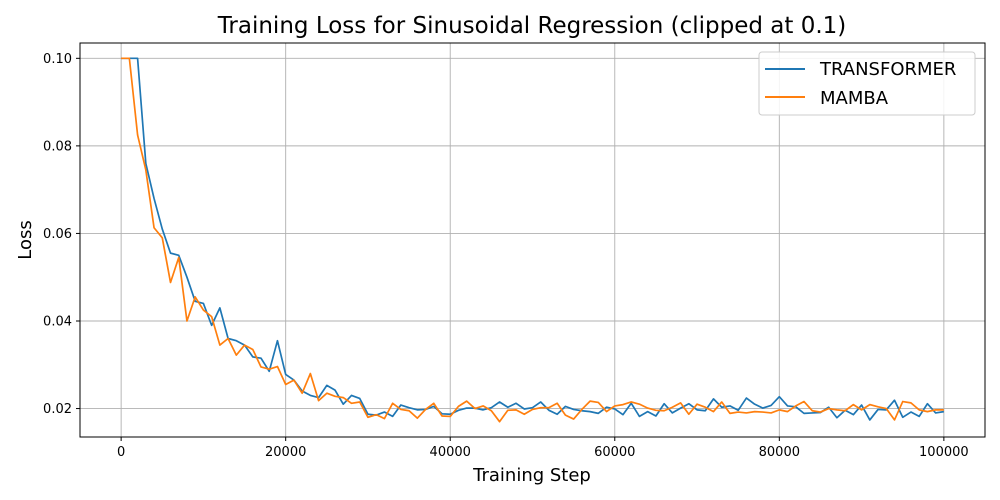  What do you see at coordinates (57, 321) in the screenshot?
I see `y-tick-label: 0.04` at bounding box center [57, 321].